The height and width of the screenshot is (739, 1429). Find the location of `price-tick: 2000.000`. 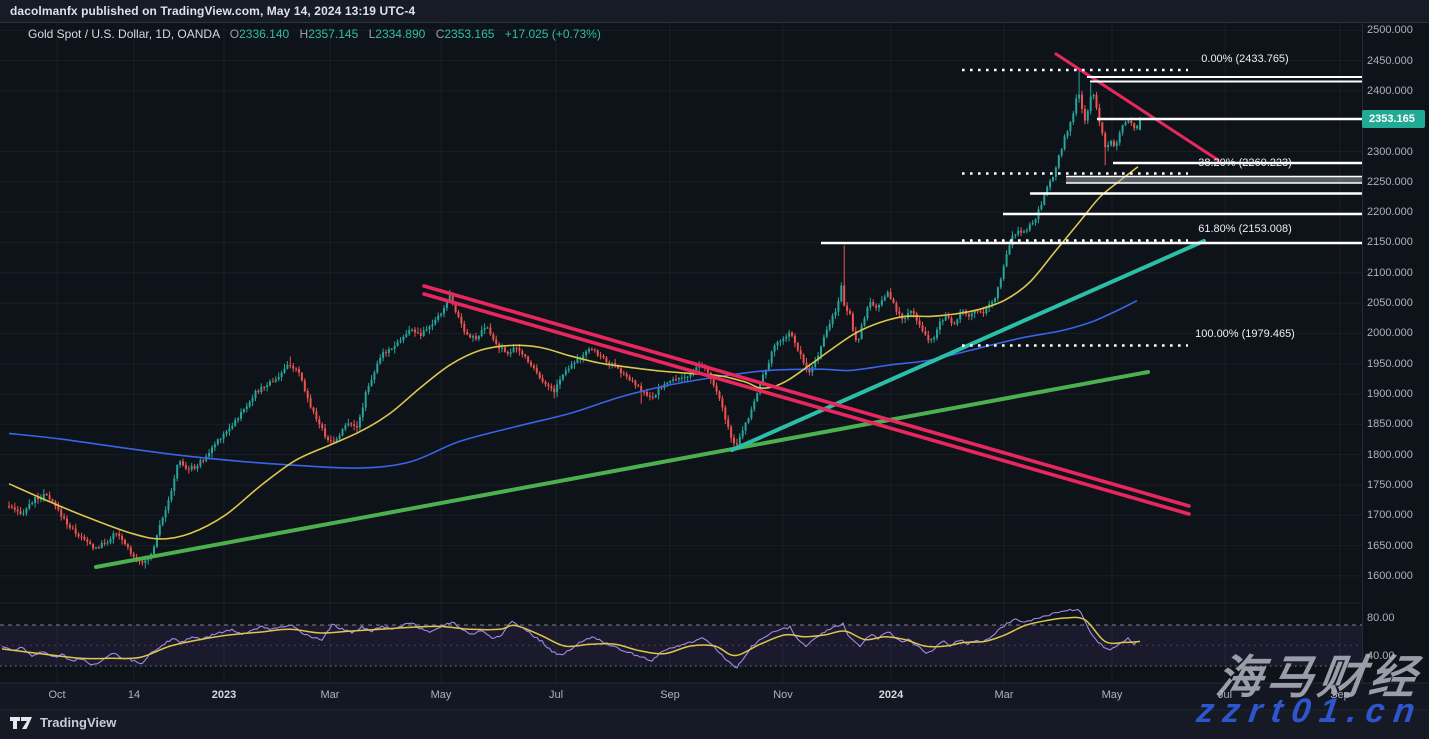

price-tick: 2000.000 is located at coordinates (1390, 333).